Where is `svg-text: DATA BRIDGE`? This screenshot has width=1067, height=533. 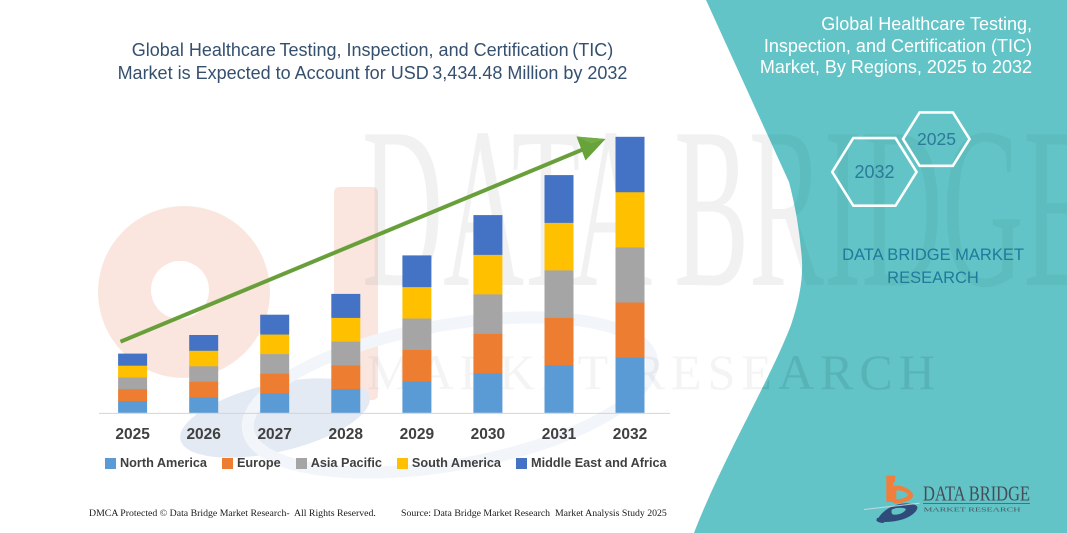
svg-text: DATA BRIDGE is located at coordinates (976, 494).